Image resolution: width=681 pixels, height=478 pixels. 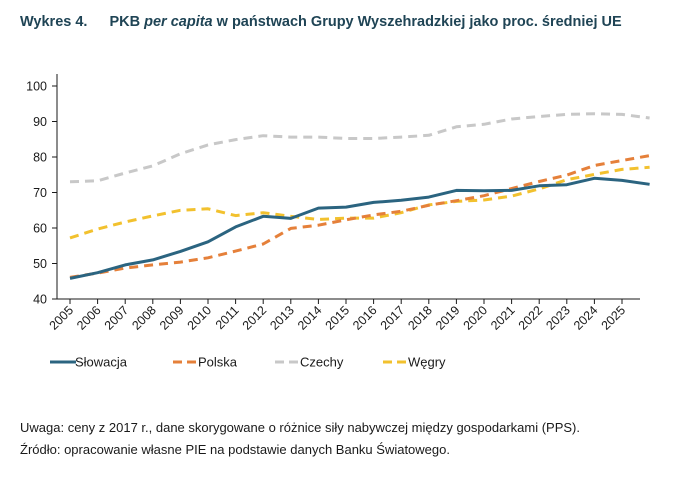 I want to click on y-axis: 40 50 60 70 80 90 100, so click(x=42, y=190).